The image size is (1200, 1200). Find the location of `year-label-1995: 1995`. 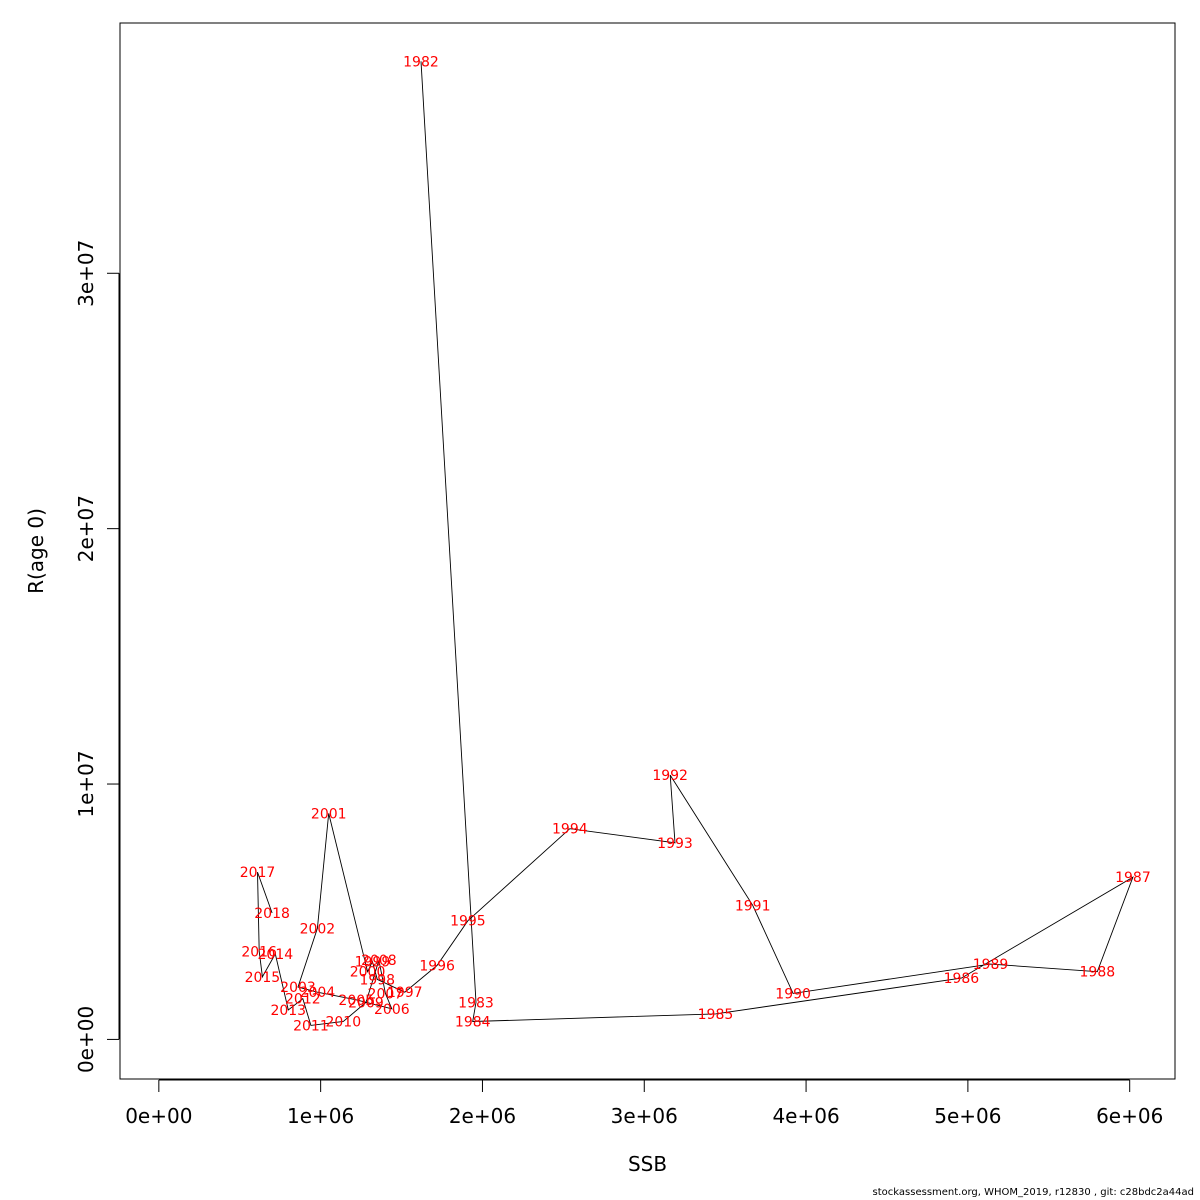

year-label-1995: 1995 is located at coordinates (468, 922).